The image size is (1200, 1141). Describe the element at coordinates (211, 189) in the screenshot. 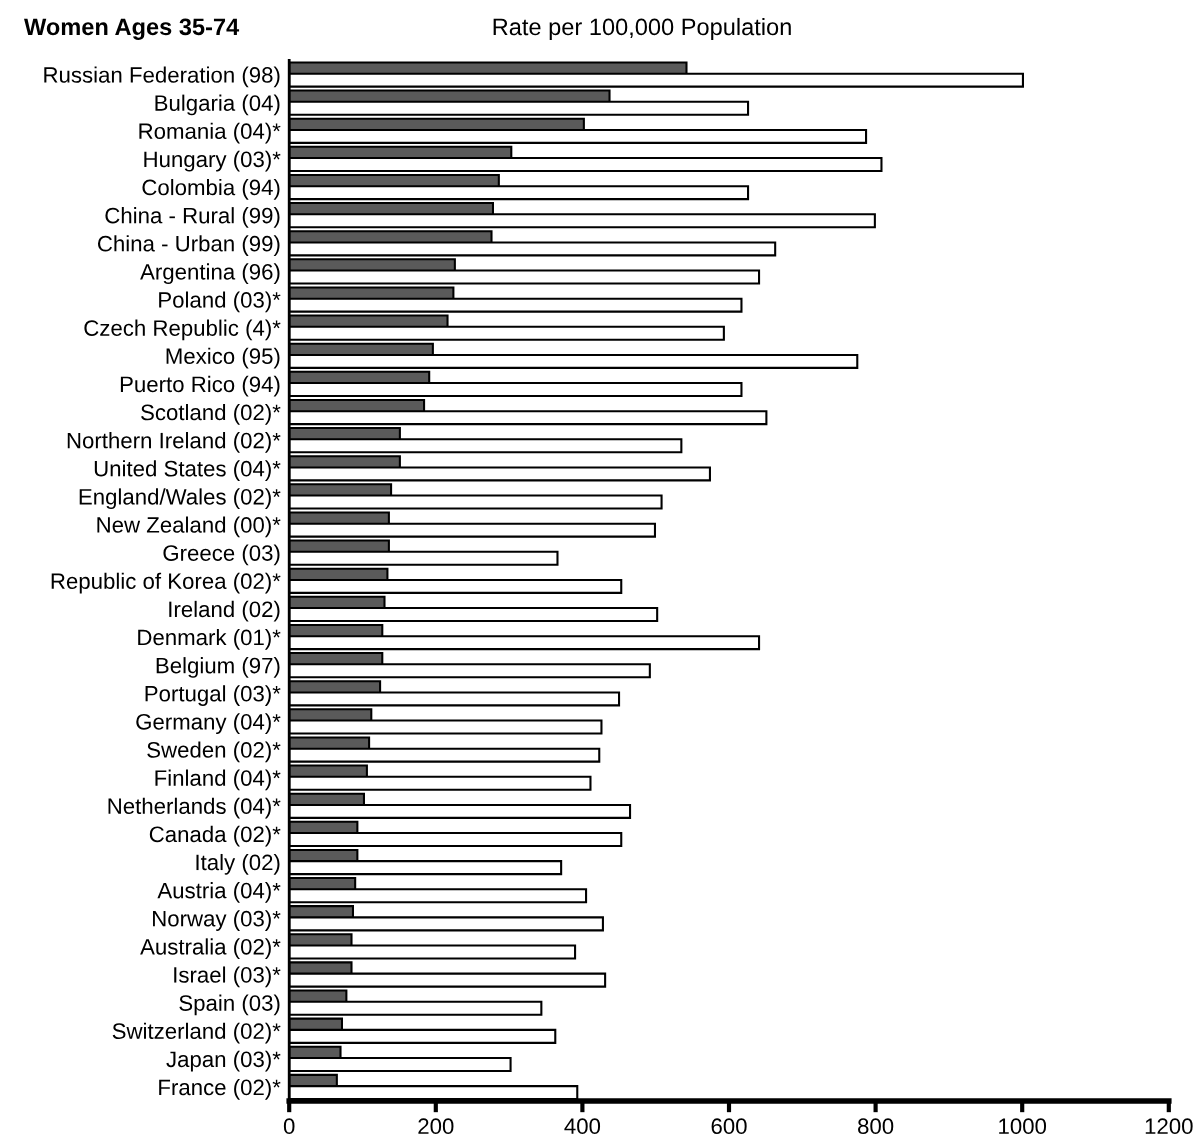

I see `y-tick-label: Colombia (94)` at that location.